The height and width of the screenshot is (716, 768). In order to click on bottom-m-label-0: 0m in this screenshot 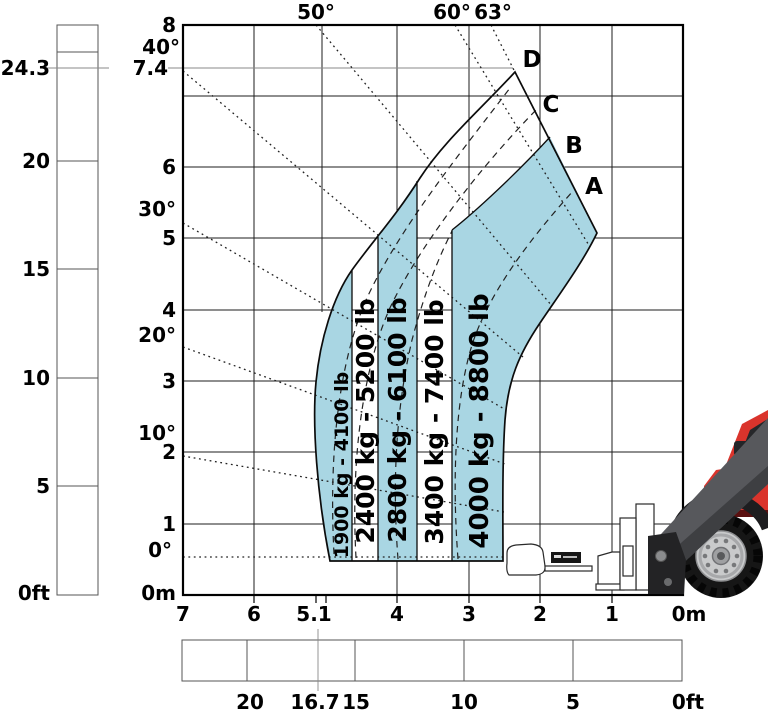, I will do `click(689, 614)`.